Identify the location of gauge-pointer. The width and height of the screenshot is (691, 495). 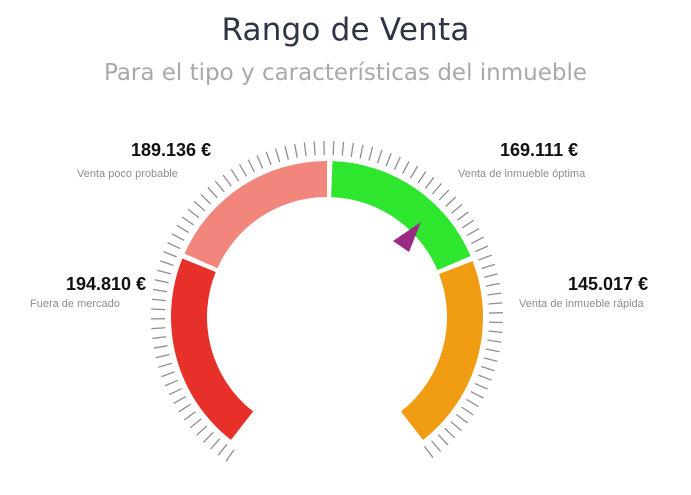
(407, 237).